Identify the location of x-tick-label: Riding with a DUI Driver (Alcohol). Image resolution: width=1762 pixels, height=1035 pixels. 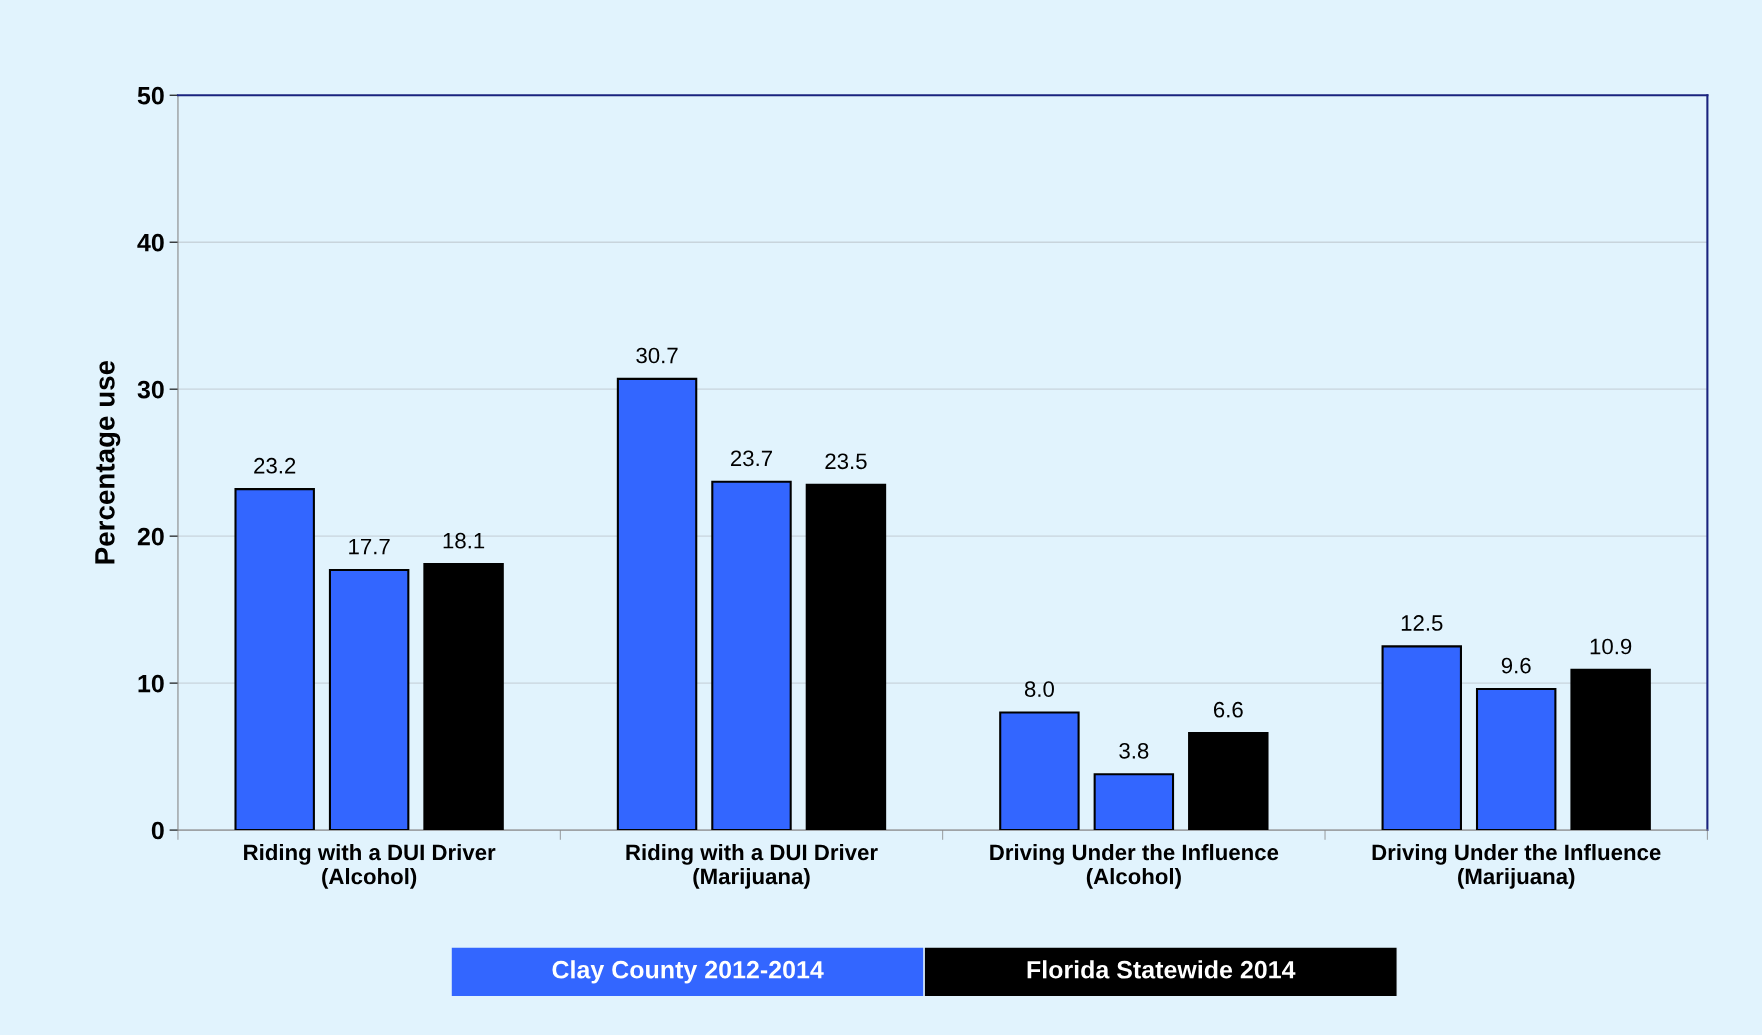
(370, 866).